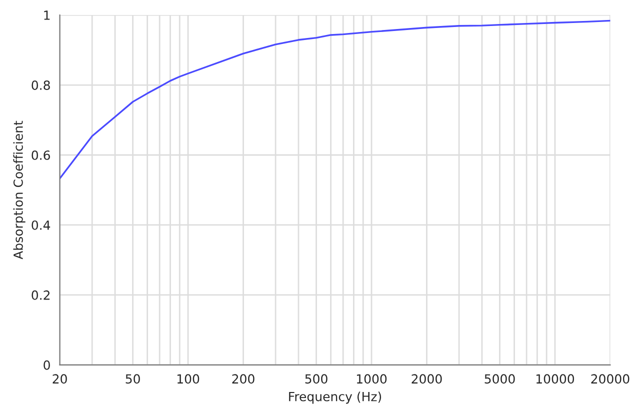  I want to click on x-tick-label: 20, so click(59, 379).